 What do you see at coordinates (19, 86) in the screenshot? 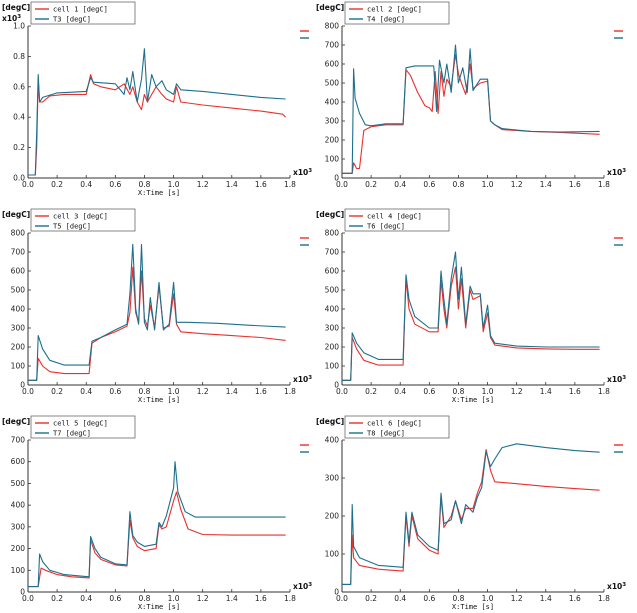
I see `y-tick-label: 0.6` at bounding box center [19, 86].